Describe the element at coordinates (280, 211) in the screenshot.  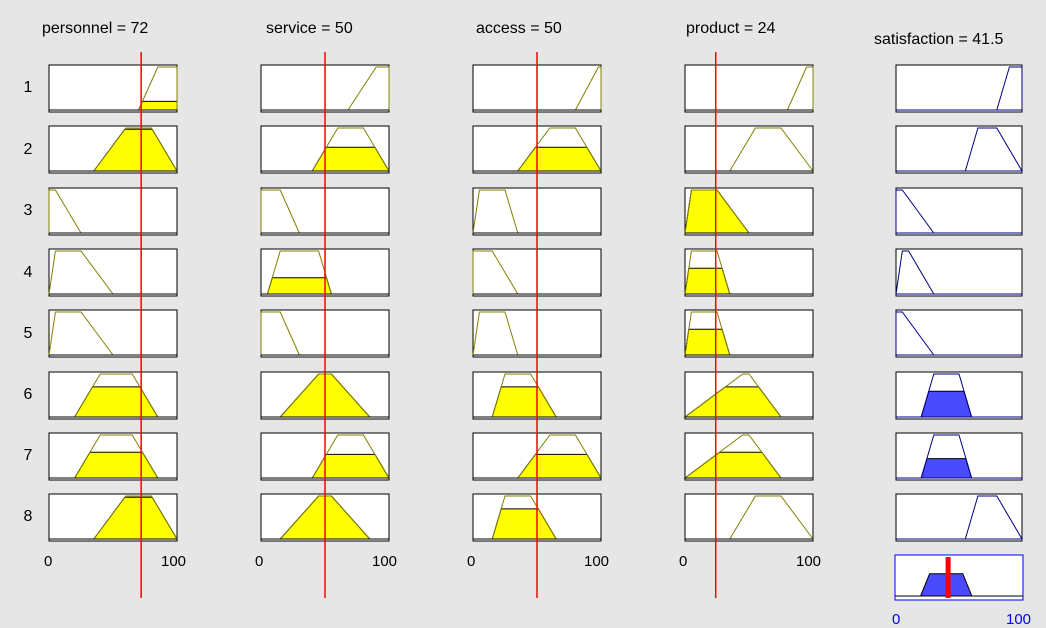
I see `service-rule-3-mf-curve` at that location.